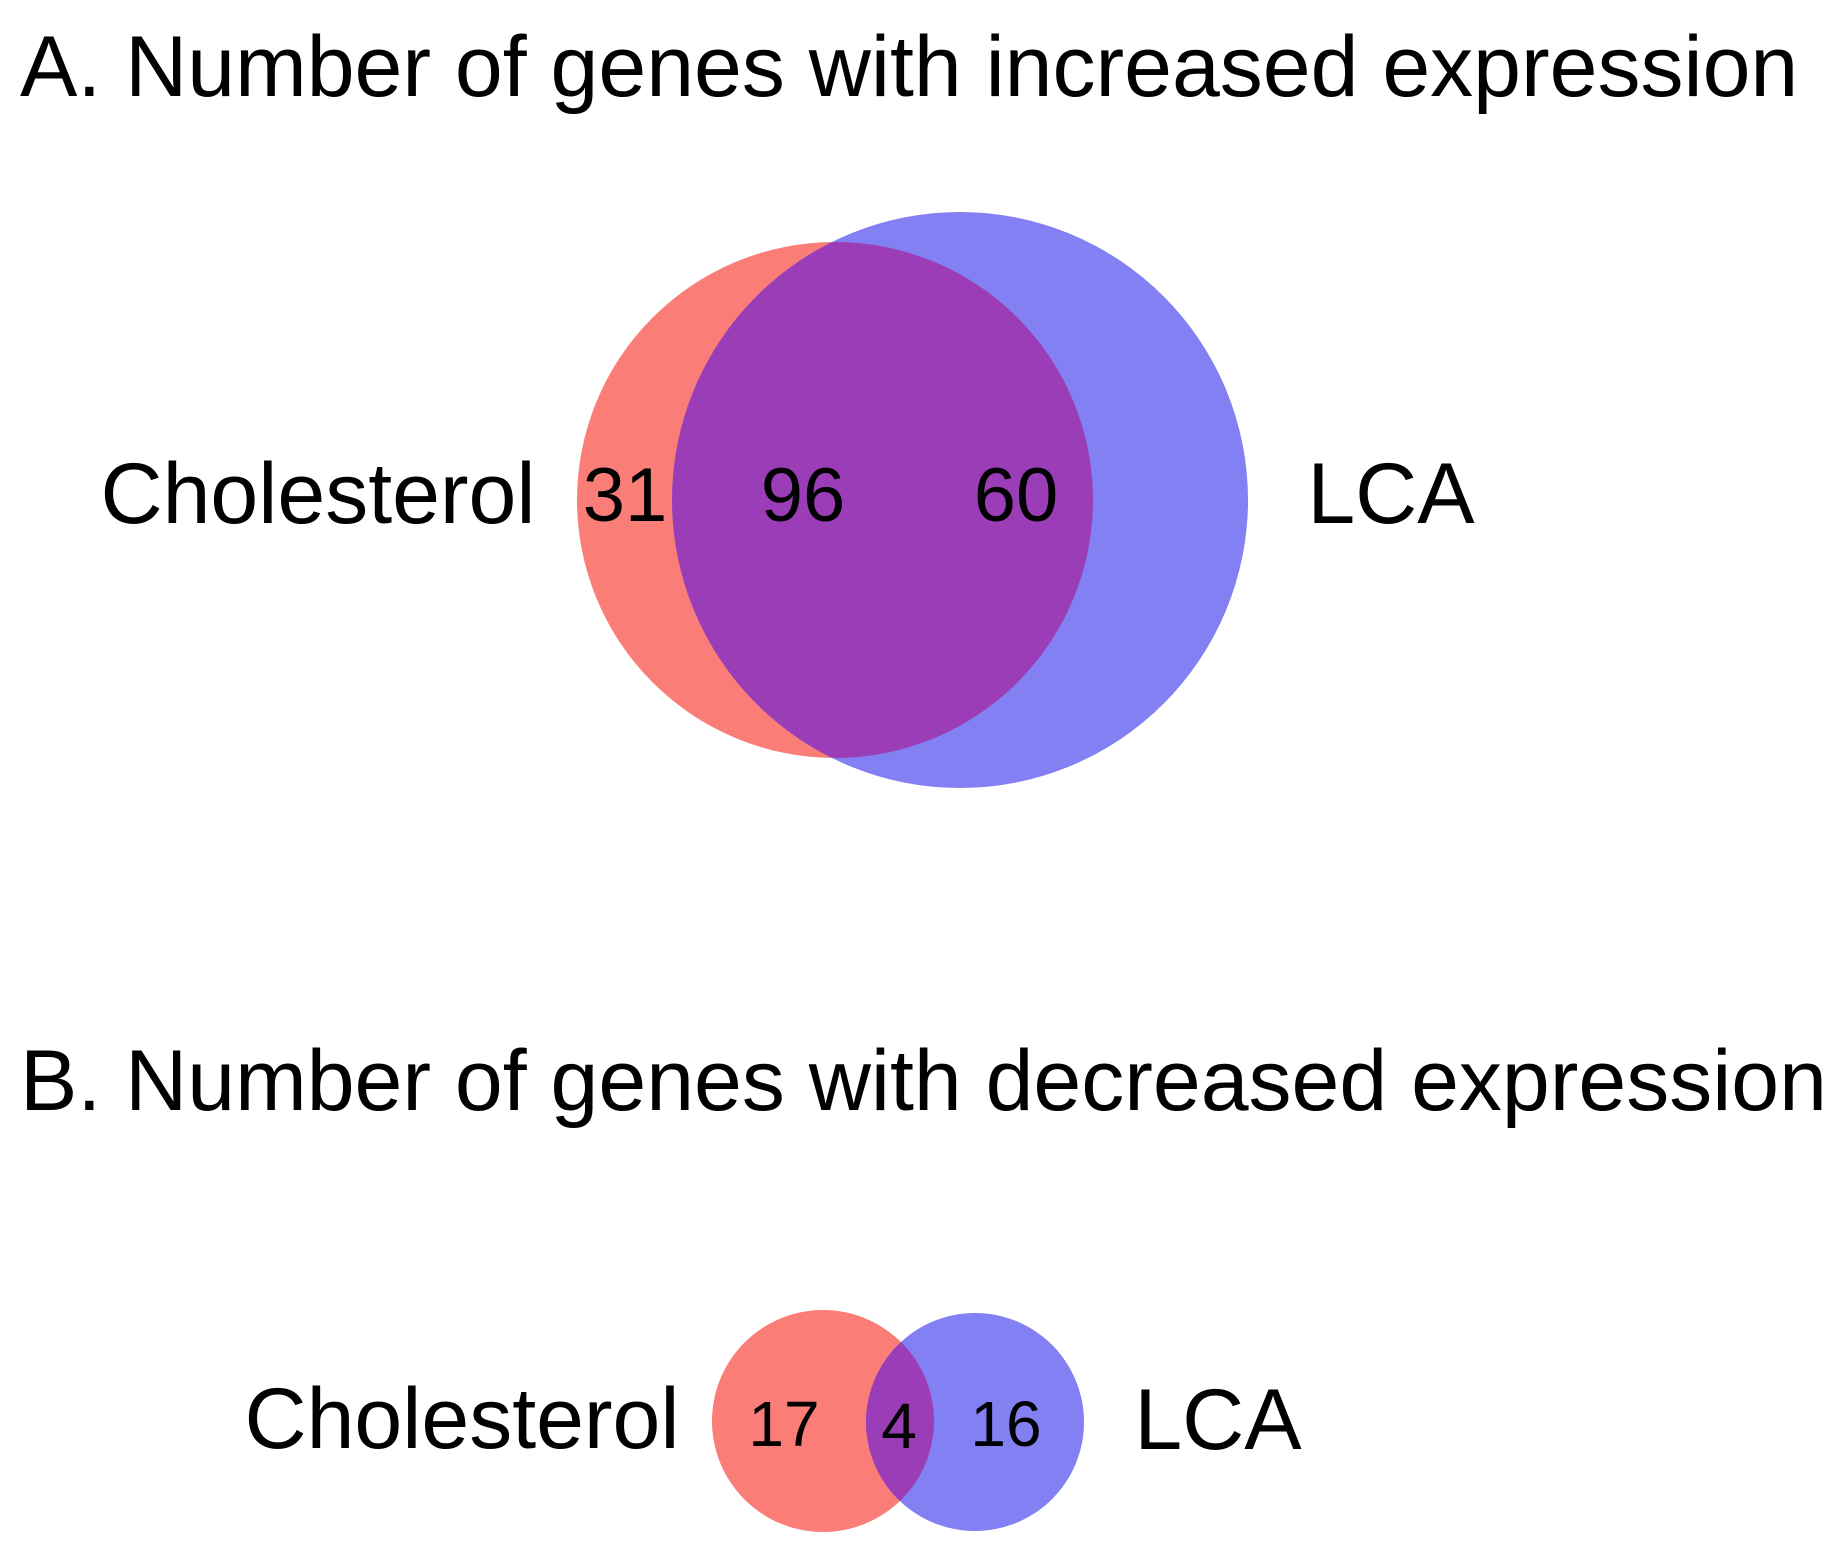  I want to click on panel-b-left-only-count: 17, so click(783, 1424).